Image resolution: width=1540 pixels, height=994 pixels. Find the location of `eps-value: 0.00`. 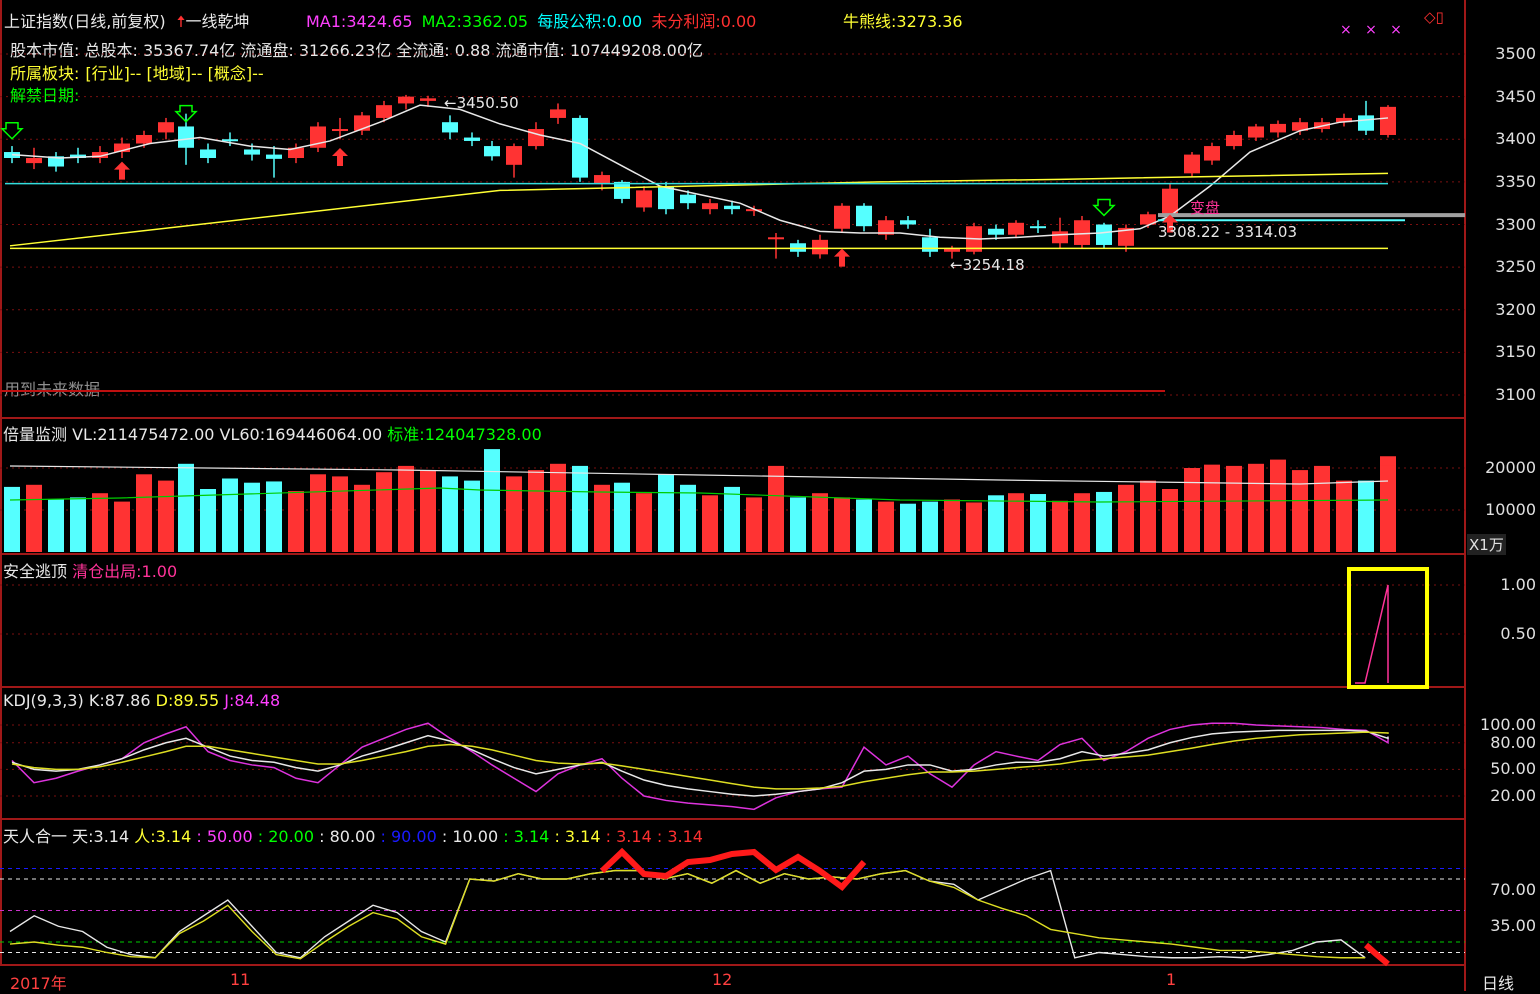

eps-value: 0.00 is located at coordinates (624, 21).